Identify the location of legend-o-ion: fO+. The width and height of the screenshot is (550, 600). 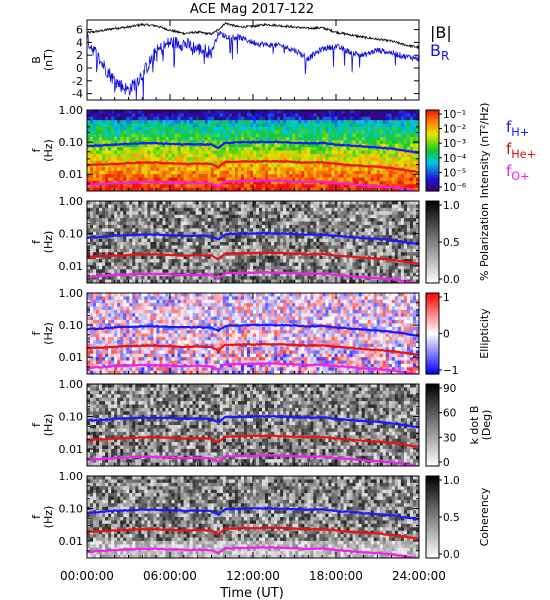
(518, 172).